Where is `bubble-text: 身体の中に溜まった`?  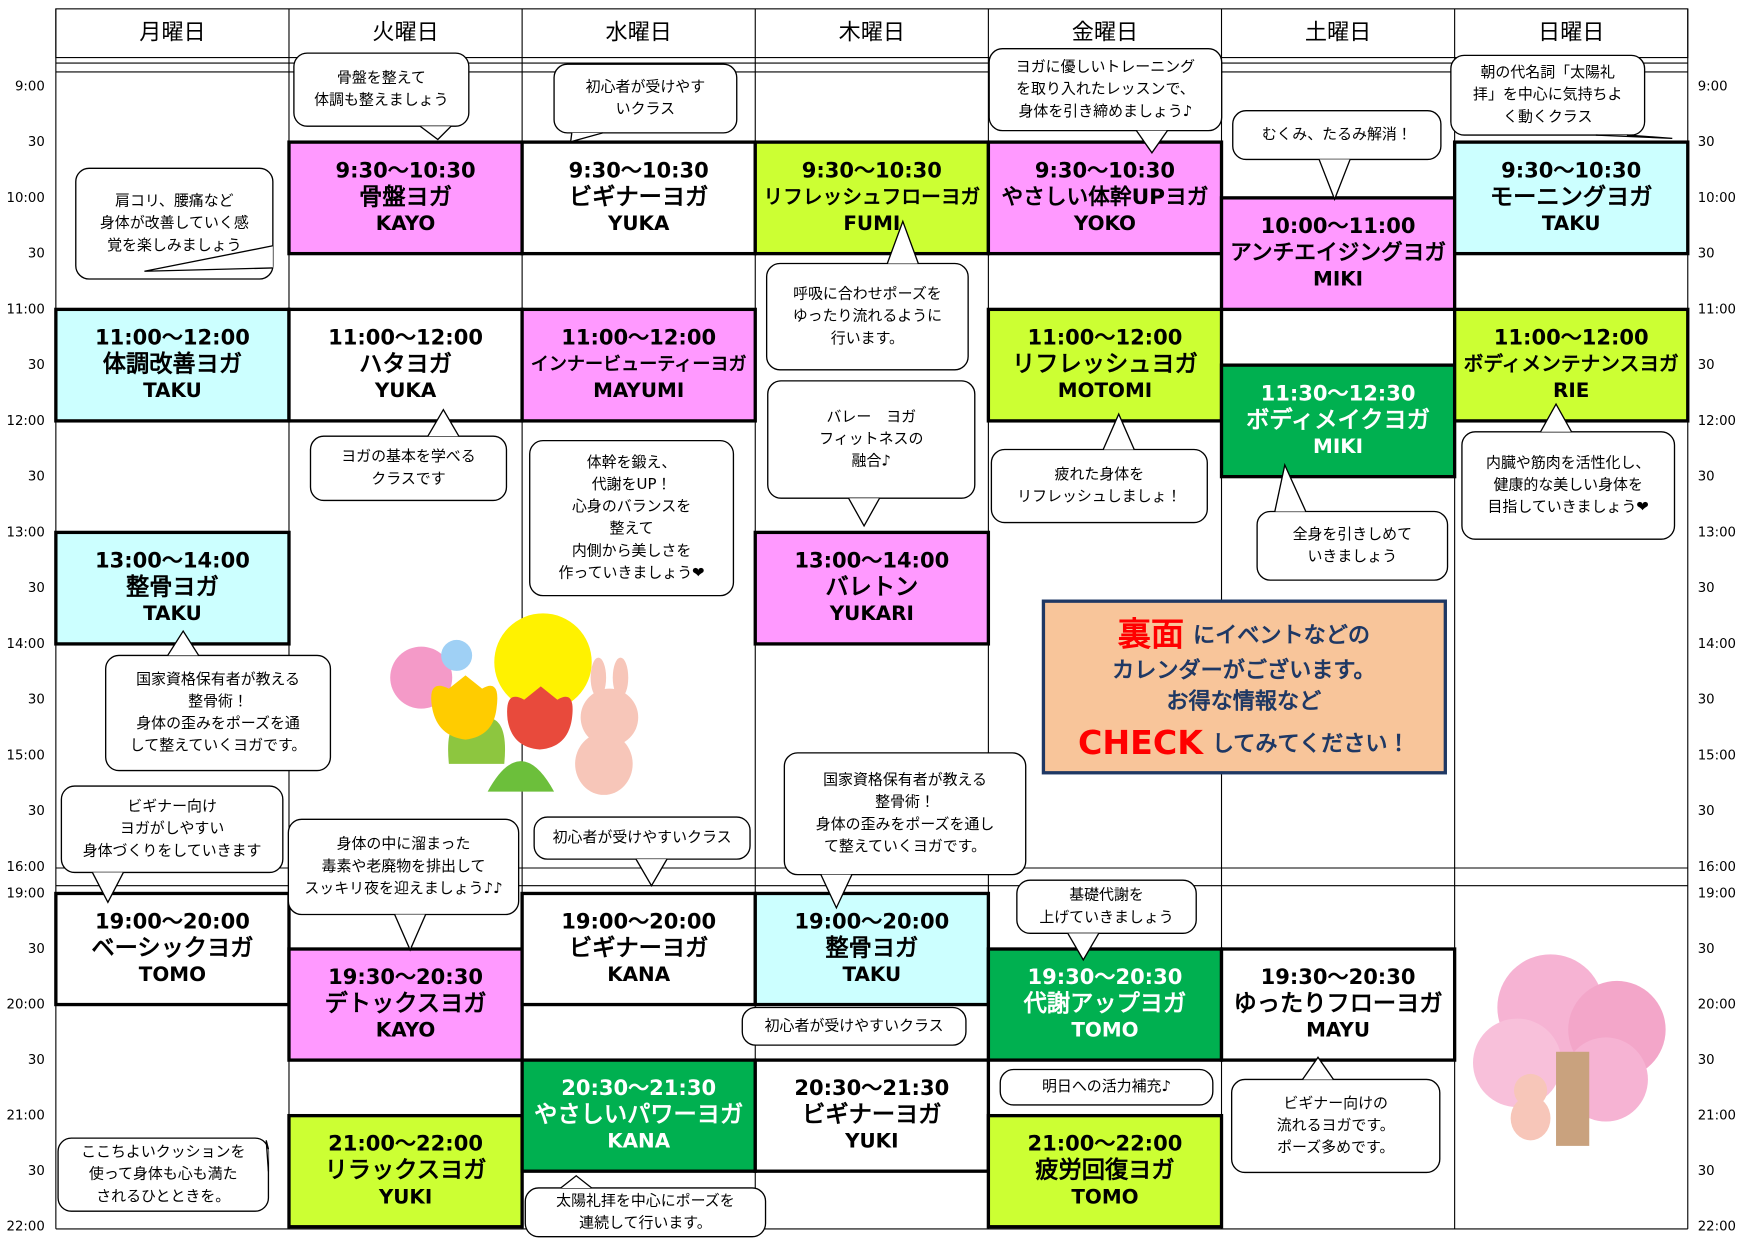
bubble-text: 身体の中に溜まった is located at coordinates (404, 844).